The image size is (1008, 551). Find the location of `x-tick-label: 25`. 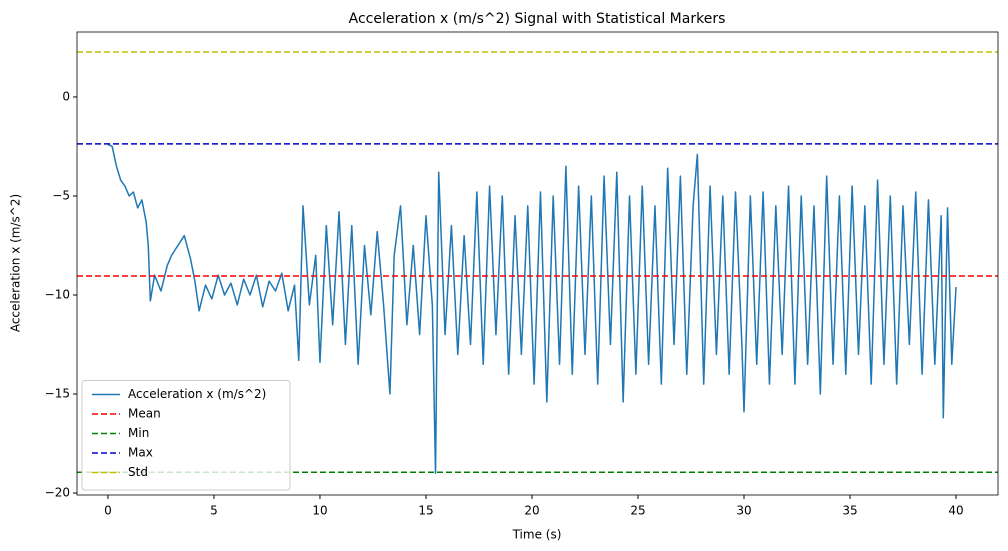

x-tick-label: 25 is located at coordinates (637, 511).